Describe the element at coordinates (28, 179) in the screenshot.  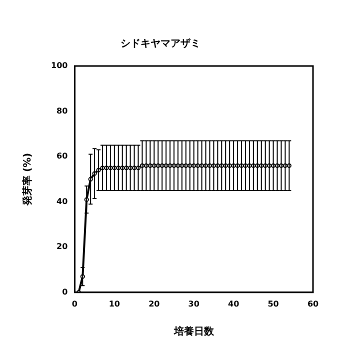
I see `y-axis-title: 発芽率 (%)` at that location.